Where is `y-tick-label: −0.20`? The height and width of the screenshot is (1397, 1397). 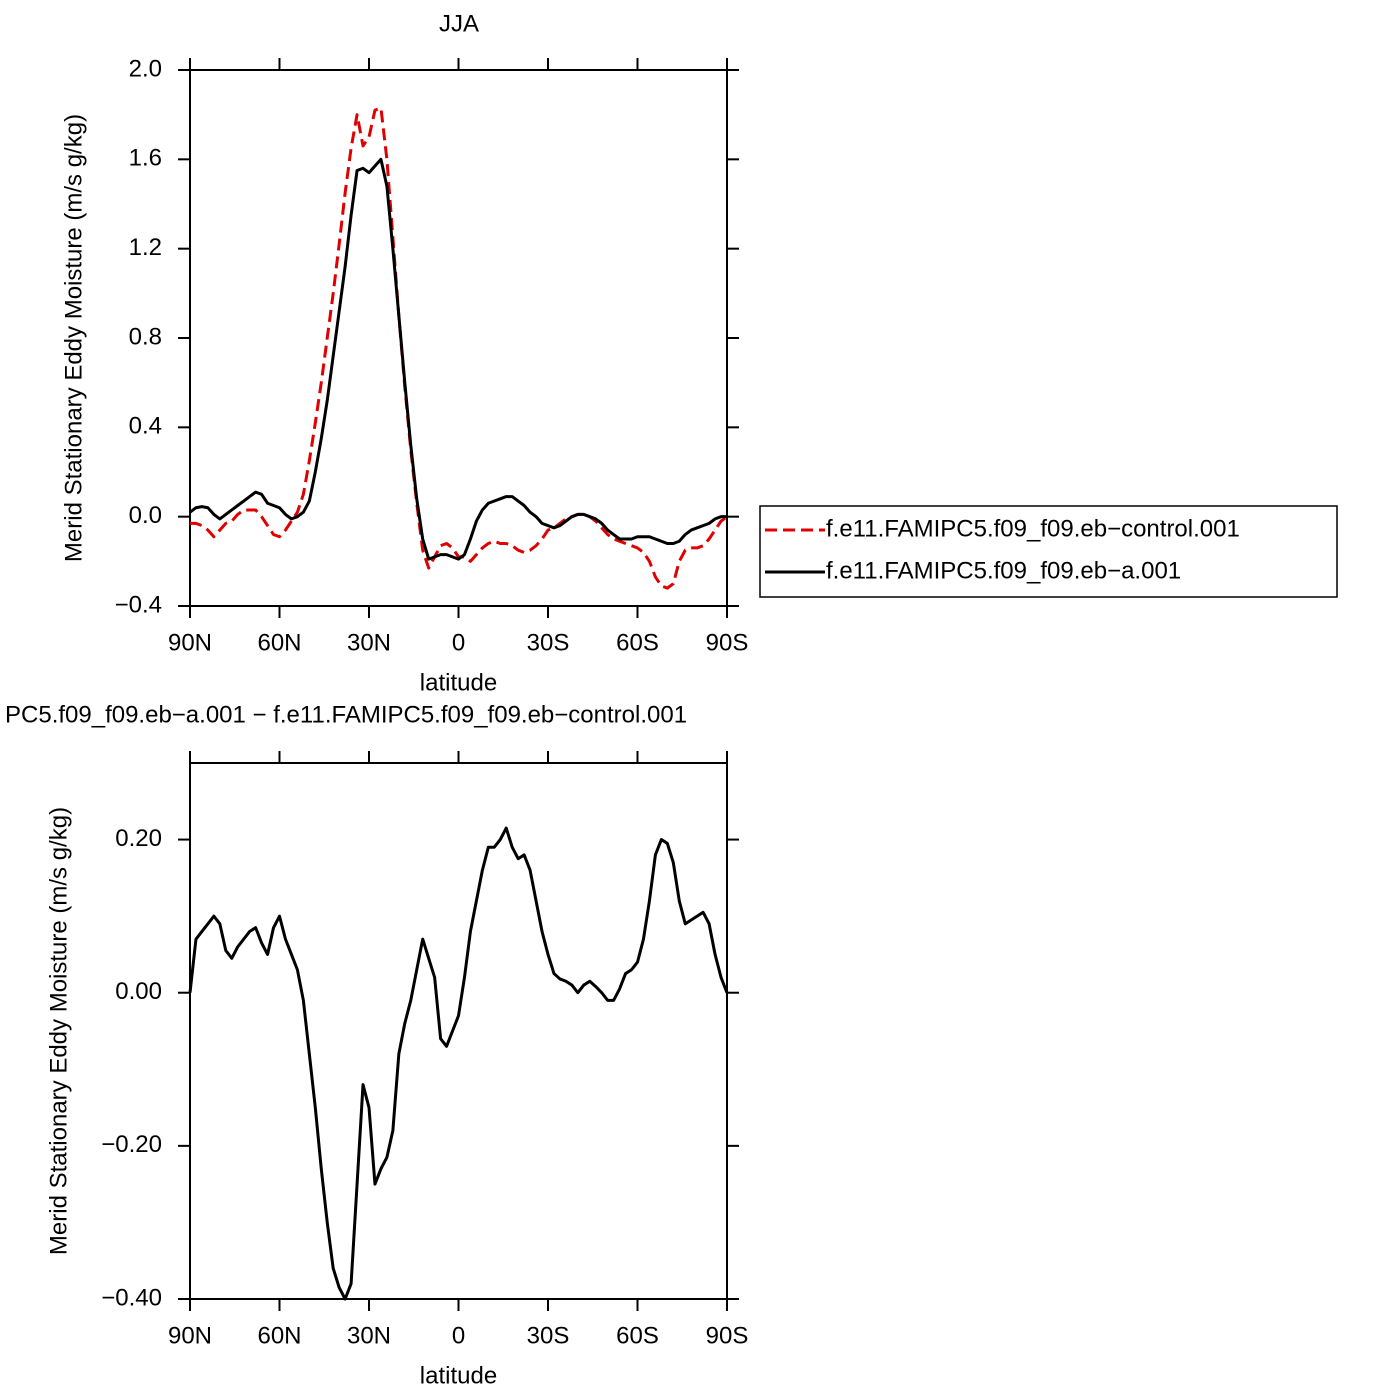
y-tick-label: −0.20 is located at coordinates (131, 1144).